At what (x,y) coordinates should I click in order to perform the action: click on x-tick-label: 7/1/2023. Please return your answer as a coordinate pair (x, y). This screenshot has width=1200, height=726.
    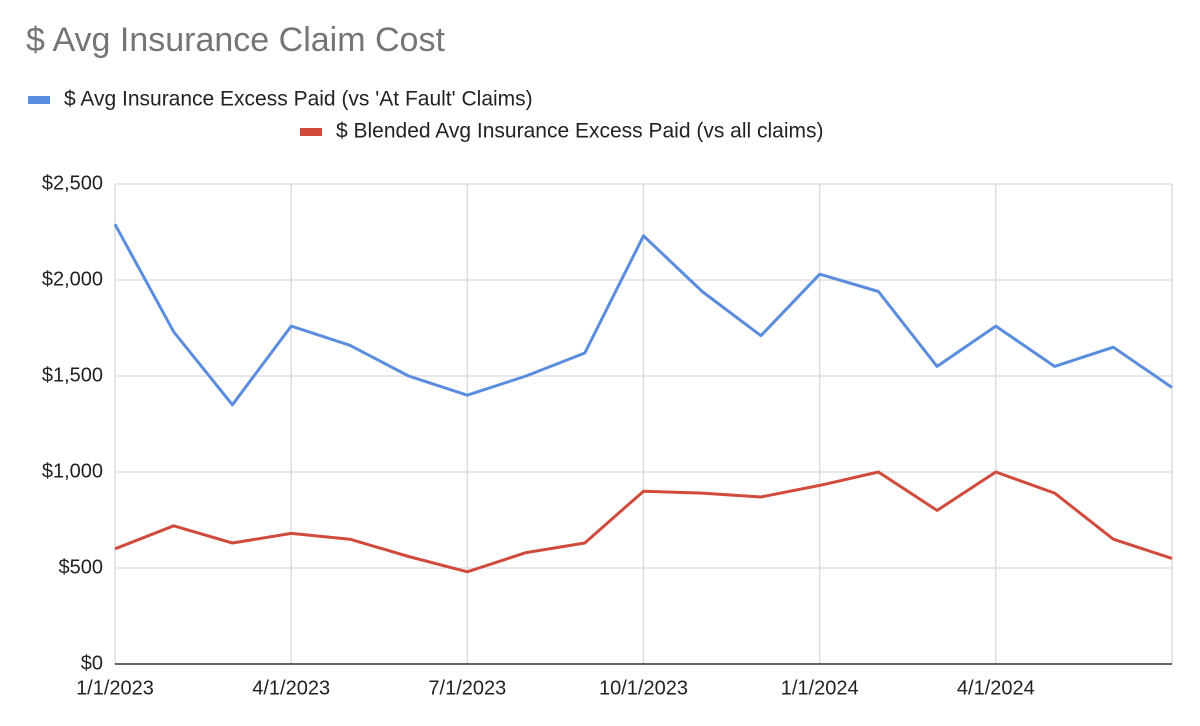
    Looking at the image, I should click on (467, 688).